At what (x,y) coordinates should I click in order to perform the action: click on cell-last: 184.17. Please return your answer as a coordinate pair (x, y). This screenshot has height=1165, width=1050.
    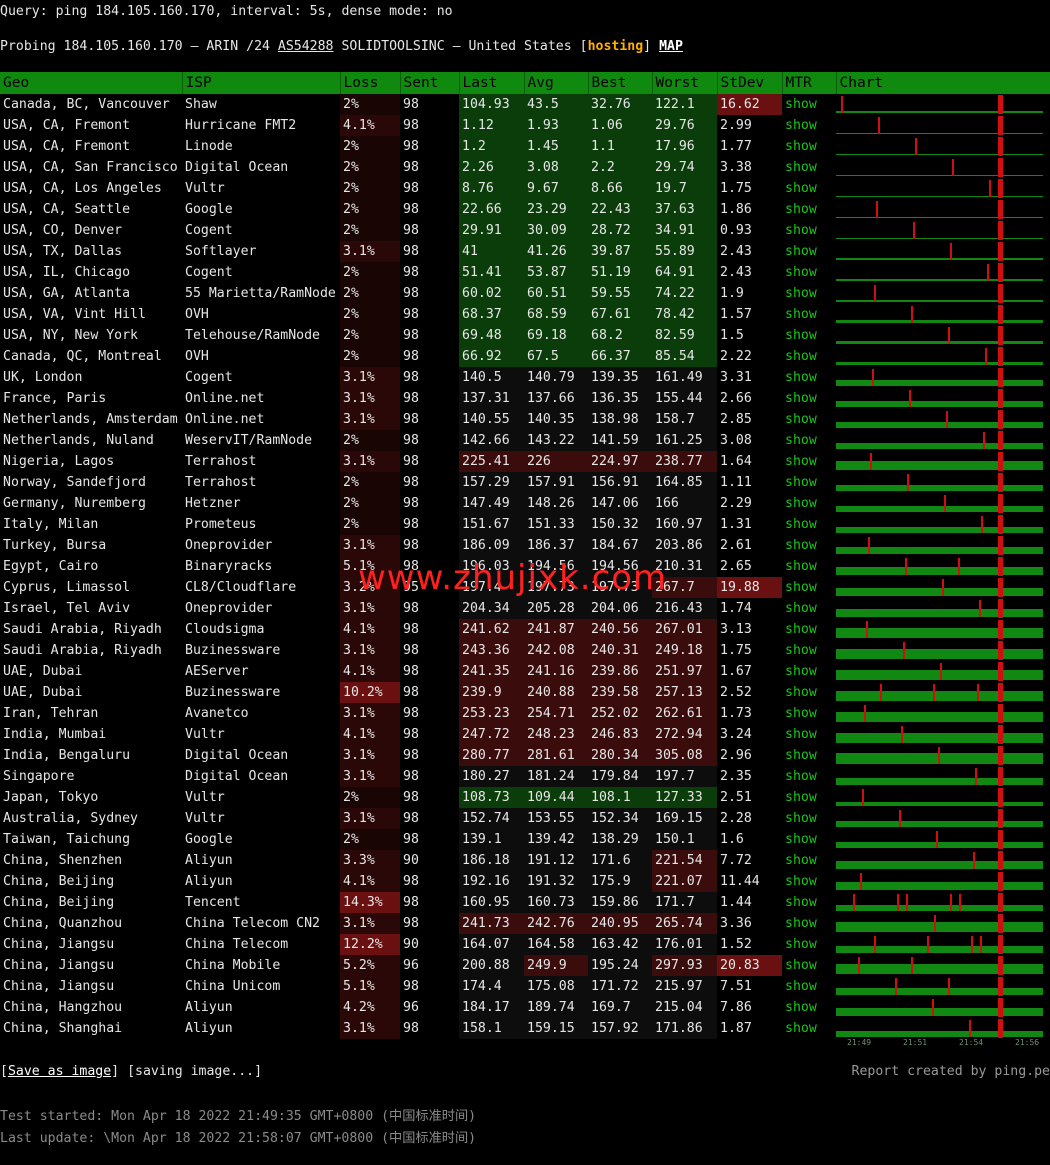
    Looking at the image, I should click on (491, 1007).